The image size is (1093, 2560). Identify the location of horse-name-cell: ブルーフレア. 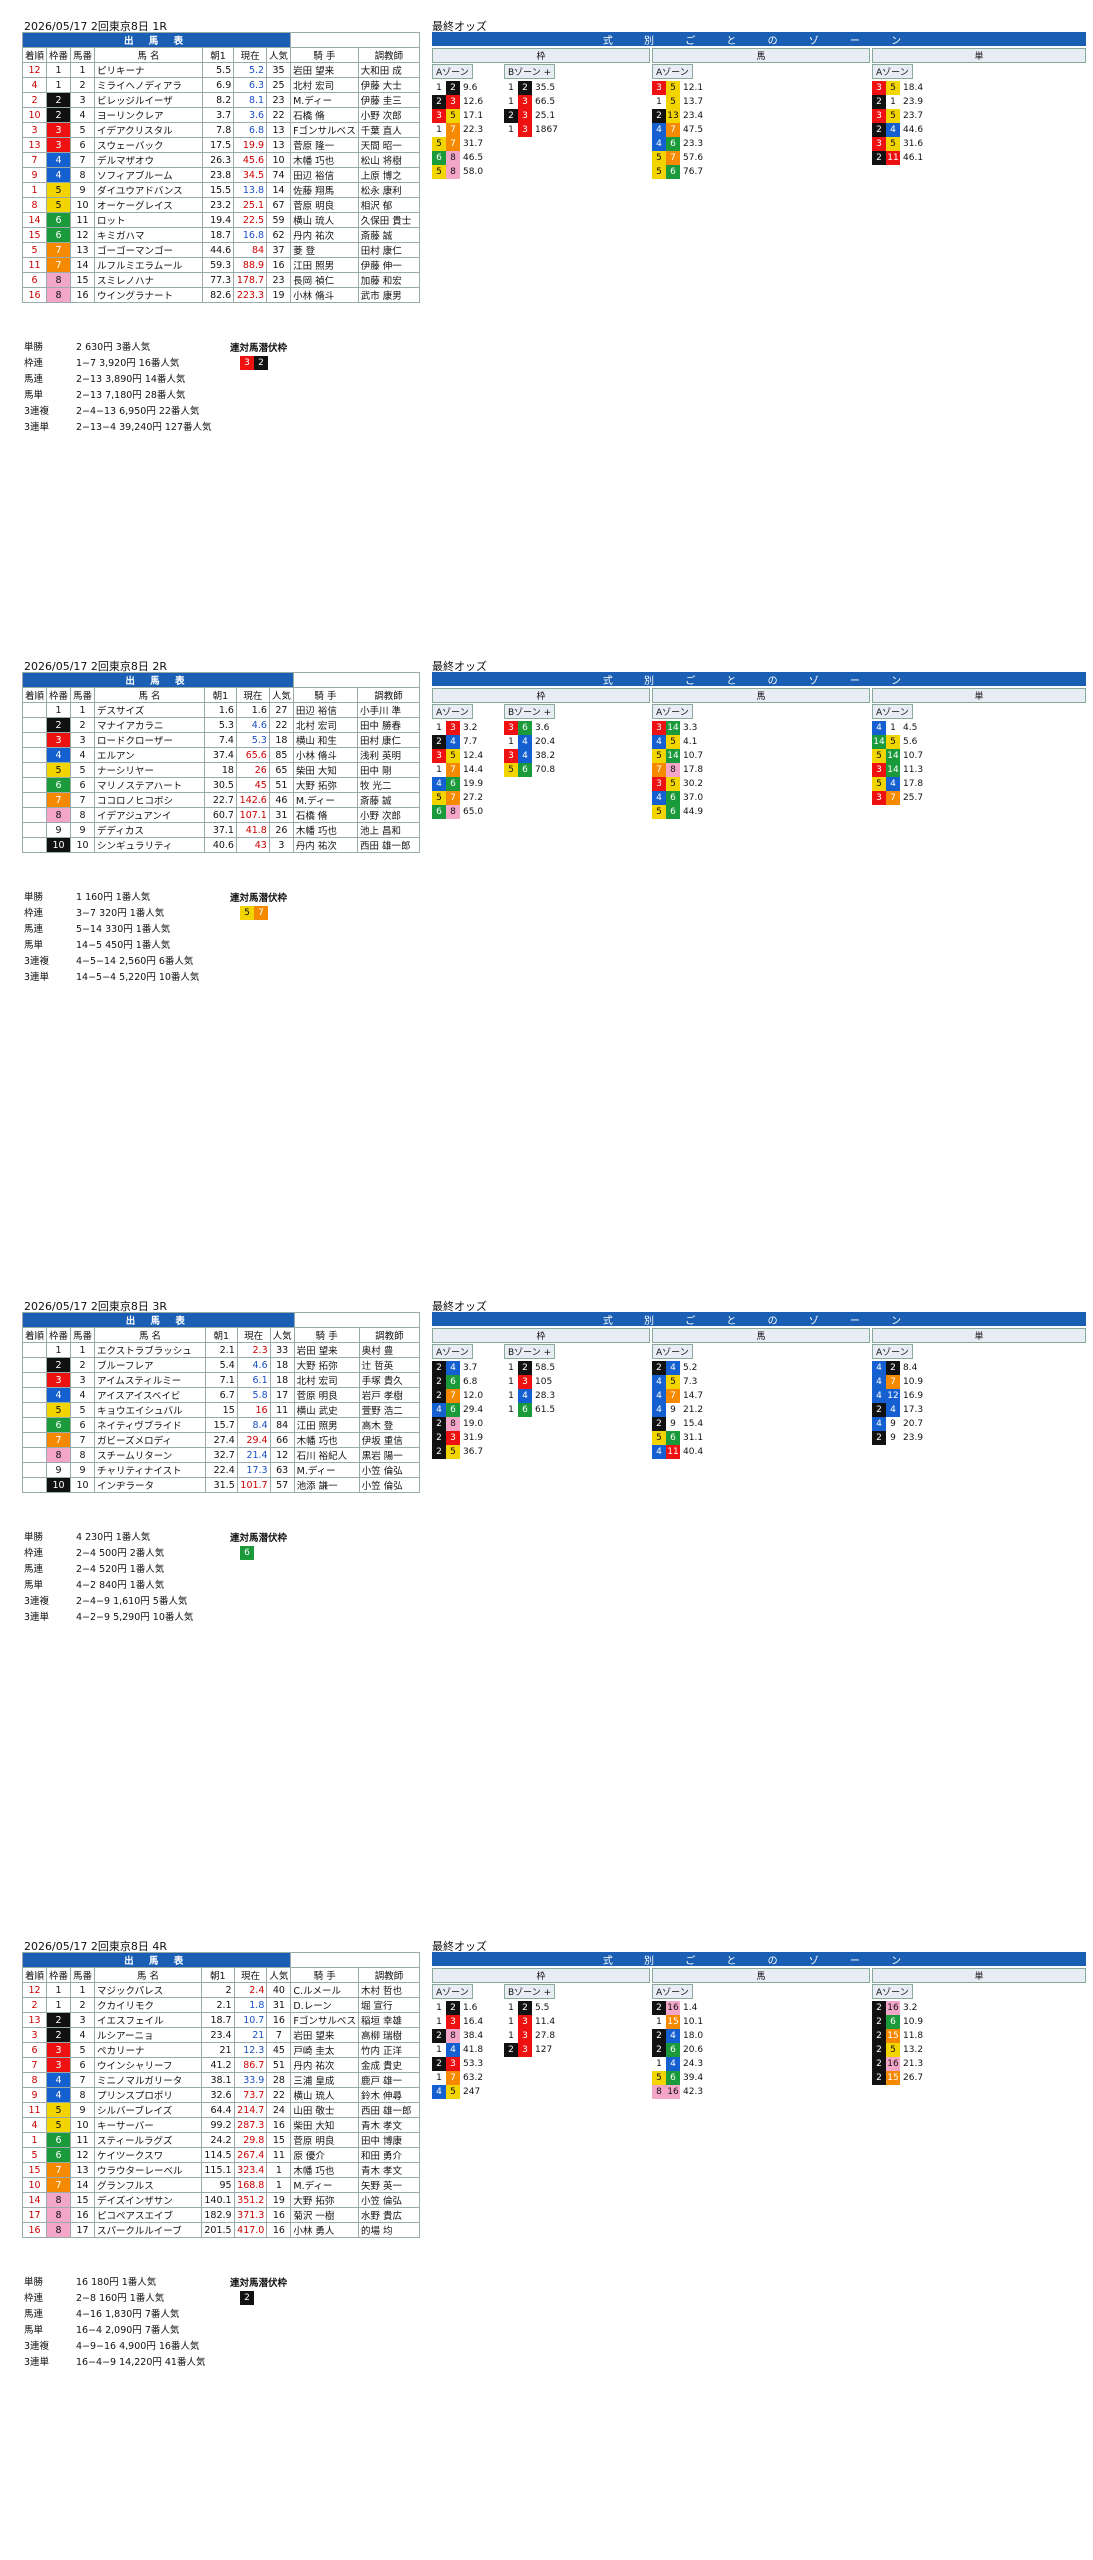
(150, 1365).